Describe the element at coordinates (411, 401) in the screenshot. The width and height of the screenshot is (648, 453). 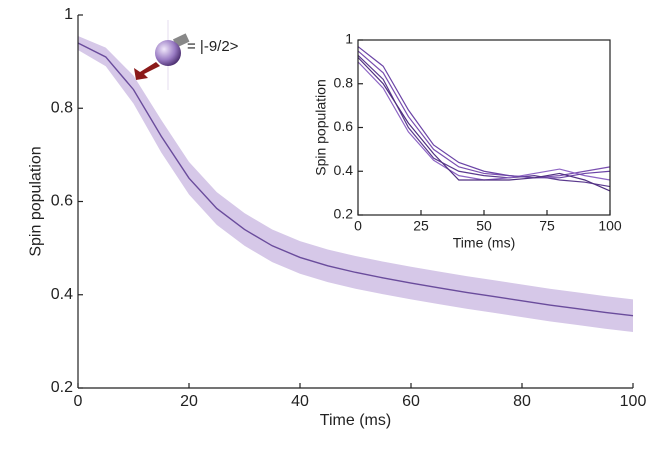
I see `x-tick-label: 60` at that location.